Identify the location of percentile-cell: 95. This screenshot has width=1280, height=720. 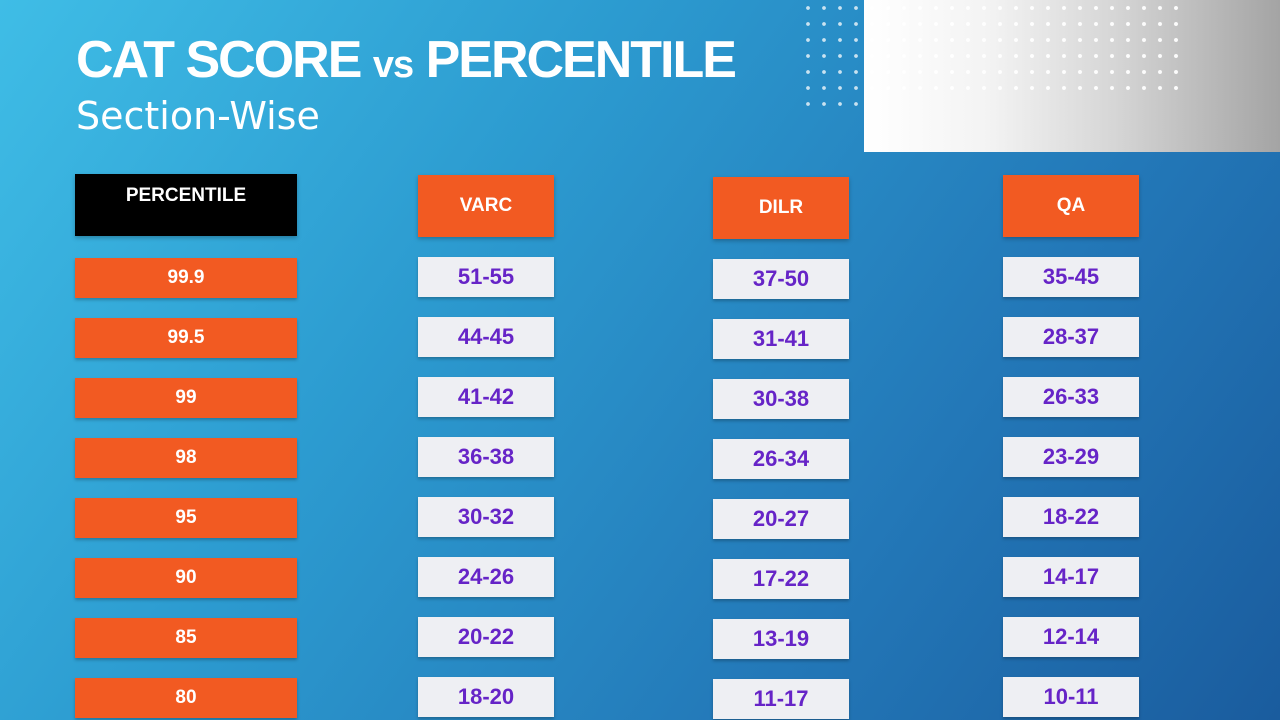
(186, 518).